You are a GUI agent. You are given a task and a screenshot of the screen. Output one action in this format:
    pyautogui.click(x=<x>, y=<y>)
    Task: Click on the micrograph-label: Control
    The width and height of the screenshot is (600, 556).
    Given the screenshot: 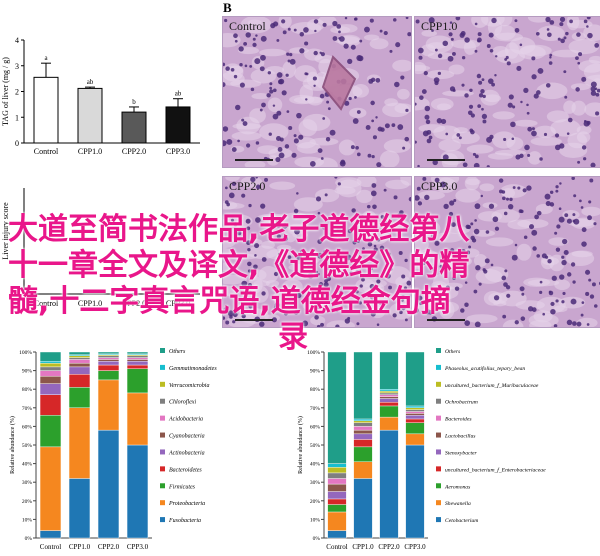 What is the action you would take?
    pyautogui.click(x=247, y=26)
    